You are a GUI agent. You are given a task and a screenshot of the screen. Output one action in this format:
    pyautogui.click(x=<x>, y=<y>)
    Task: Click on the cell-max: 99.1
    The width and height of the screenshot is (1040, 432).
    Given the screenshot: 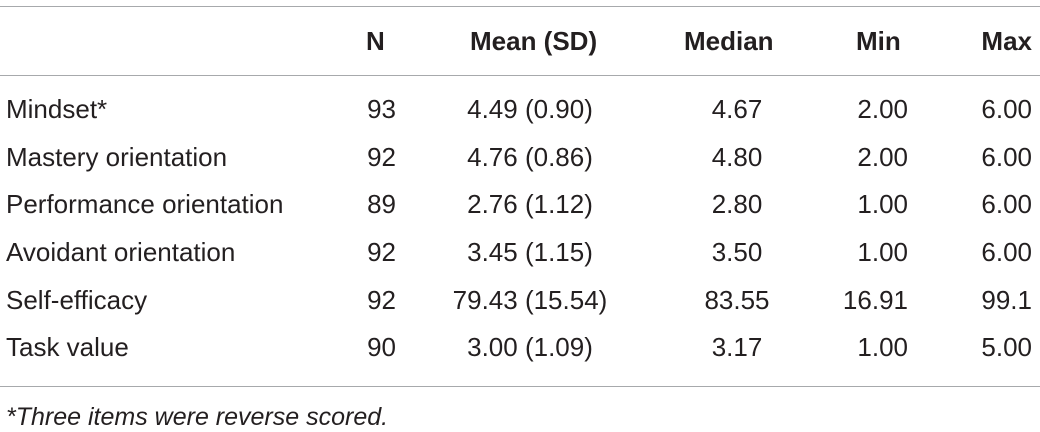 What is the action you would take?
    pyautogui.click(x=1006, y=299)
    